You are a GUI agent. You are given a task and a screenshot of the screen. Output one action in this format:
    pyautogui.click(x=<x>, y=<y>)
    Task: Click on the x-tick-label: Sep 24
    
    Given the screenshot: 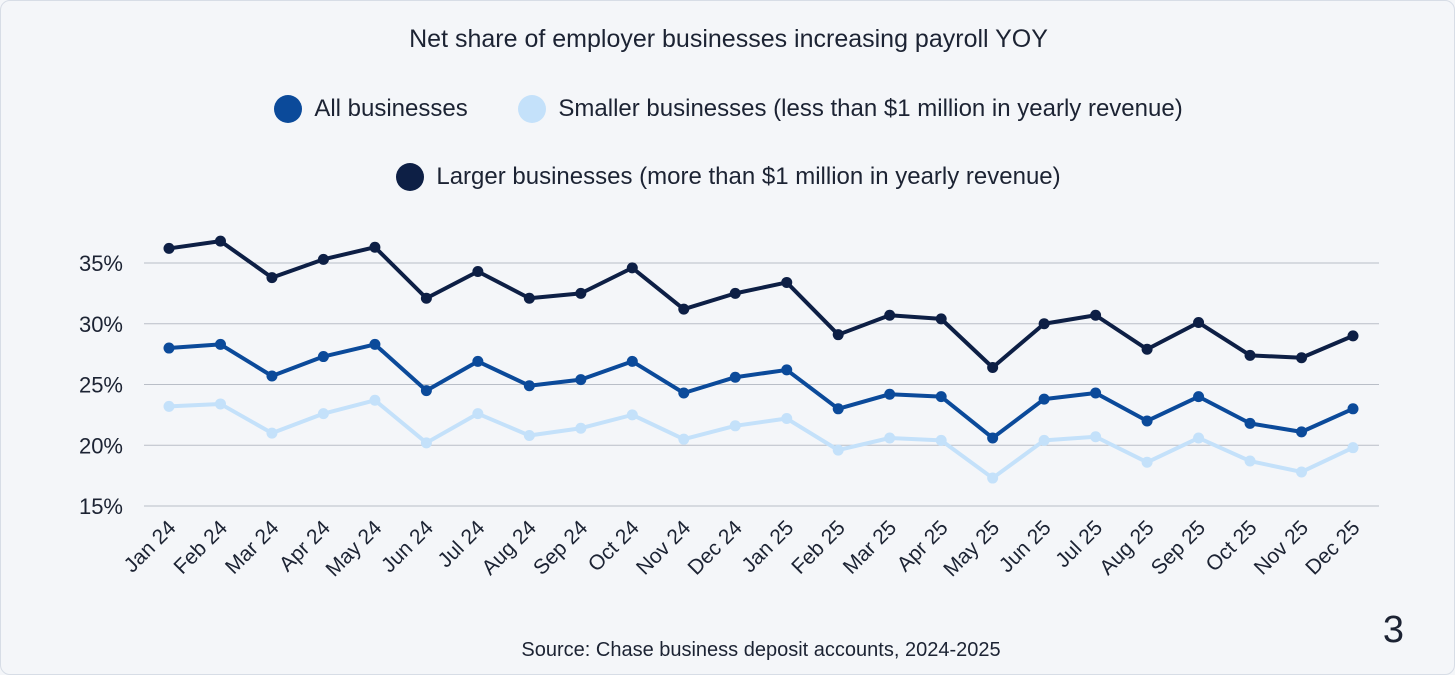 What is the action you would take?
    pyautogui.click(x=561, y=548)
    